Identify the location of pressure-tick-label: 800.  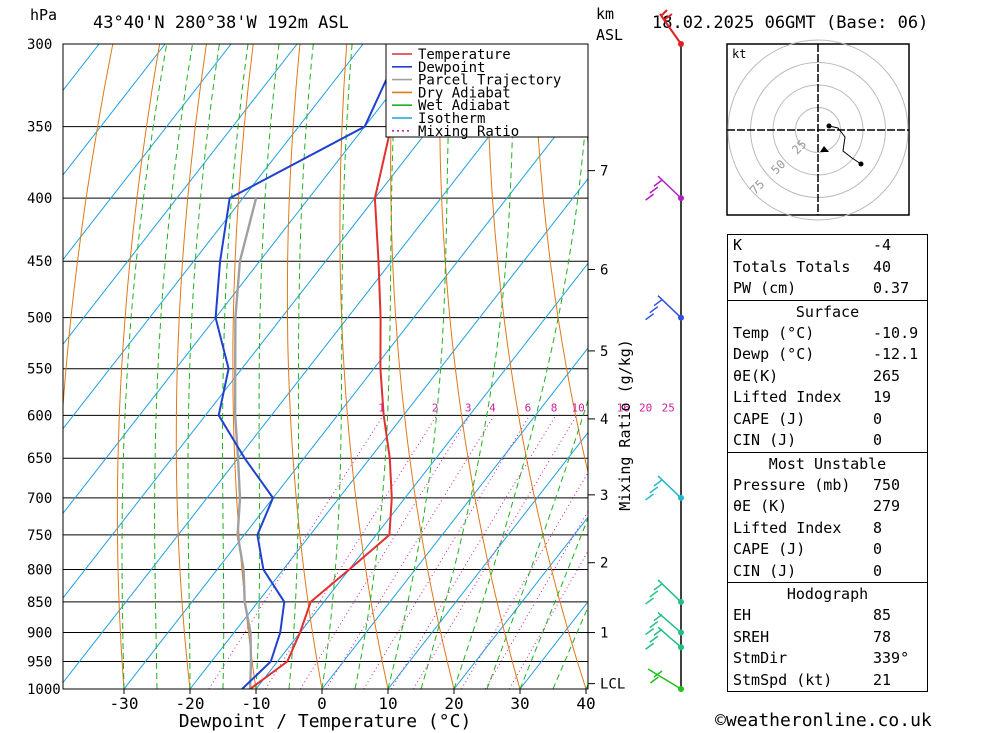
(39, 570).